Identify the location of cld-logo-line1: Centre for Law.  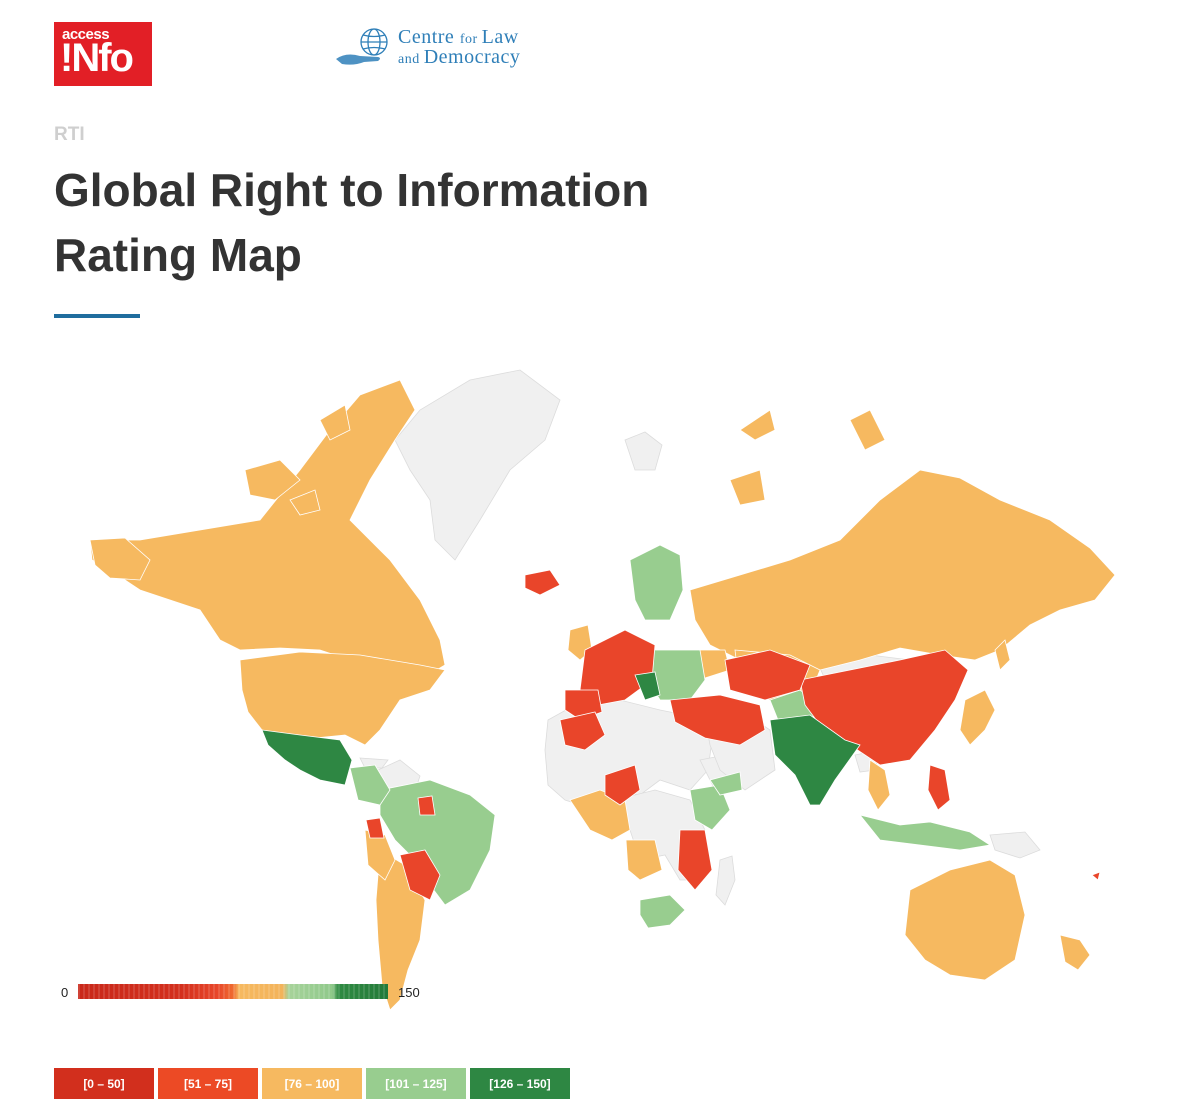
(458, 37).